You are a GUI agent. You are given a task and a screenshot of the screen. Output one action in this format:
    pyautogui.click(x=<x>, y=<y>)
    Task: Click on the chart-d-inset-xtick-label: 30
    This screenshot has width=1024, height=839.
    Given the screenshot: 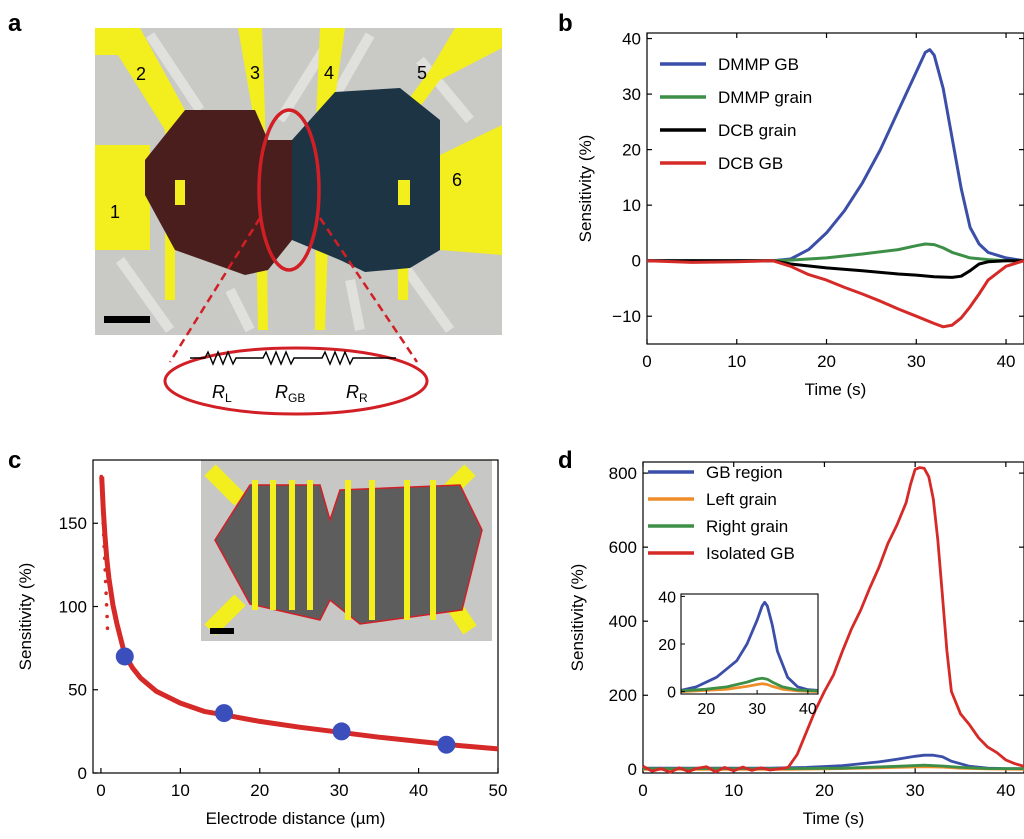 What is the action you would take?
    pyautogui.click(x=757, y=709)
    